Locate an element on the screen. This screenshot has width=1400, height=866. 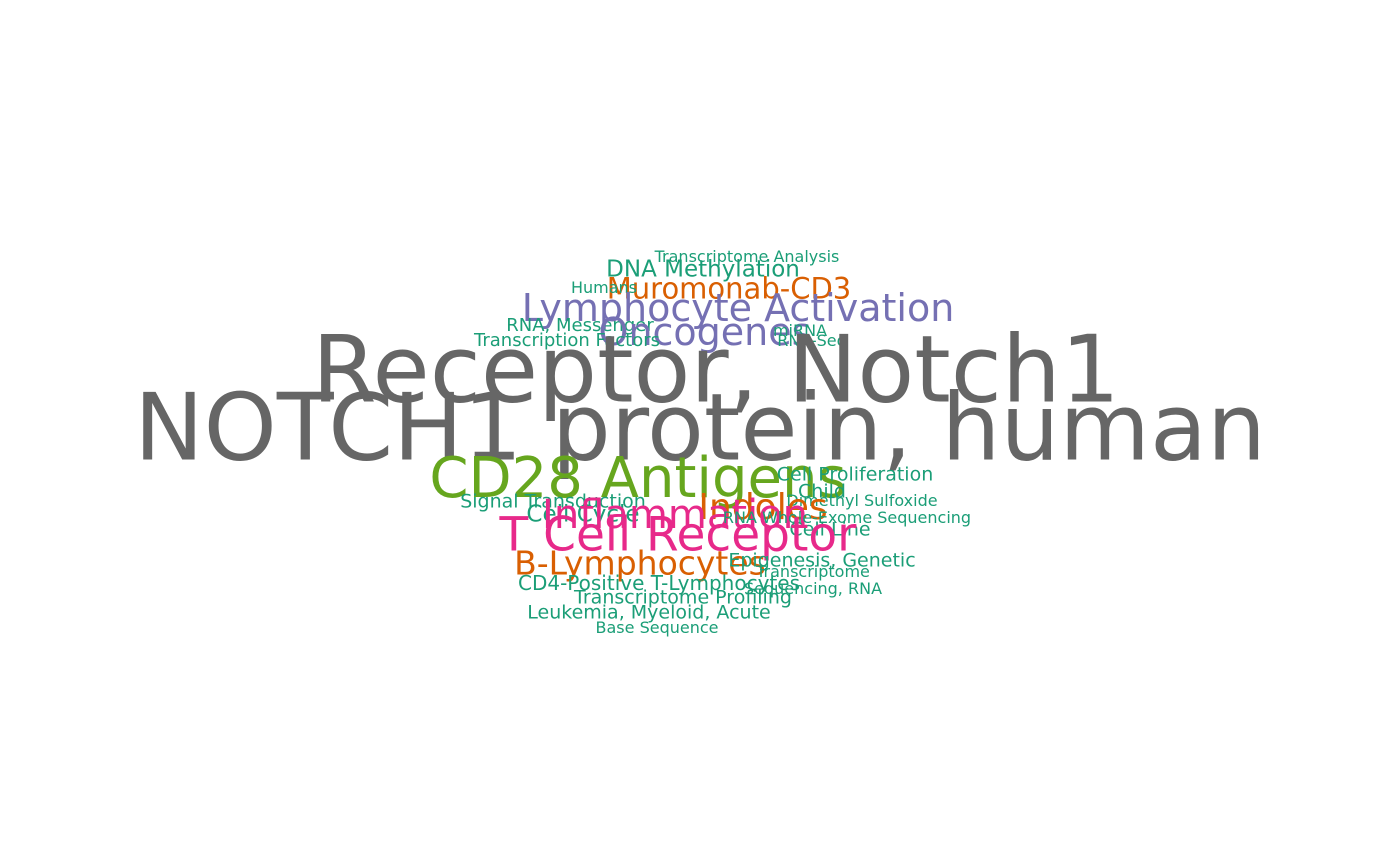
cloud-word: Dimethyl Sulfoxide is located at coordinates (862, 500).